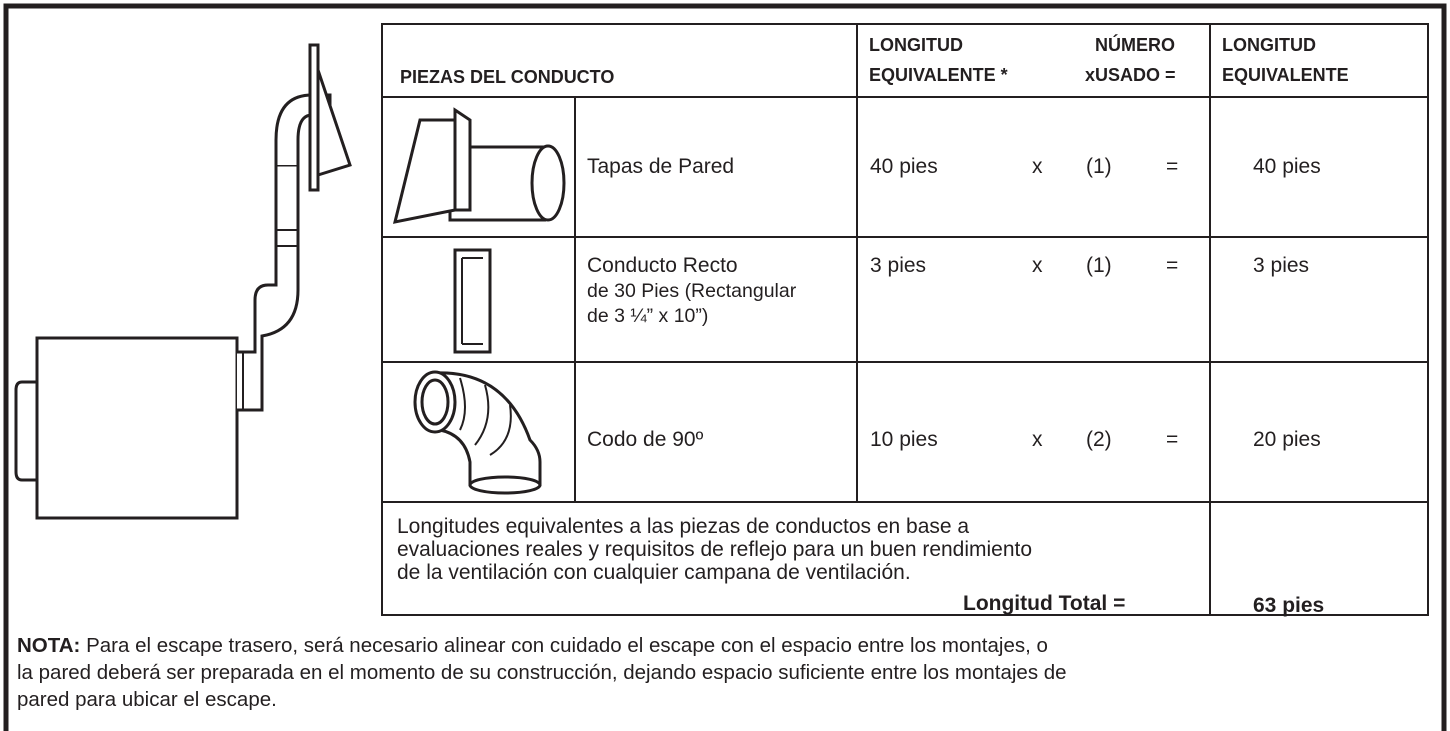  What do you see at coordinates (1285, 75) in the screenshot?
I see `header-cell: EQUIVALENTE` at bounding box center [1285, 75].